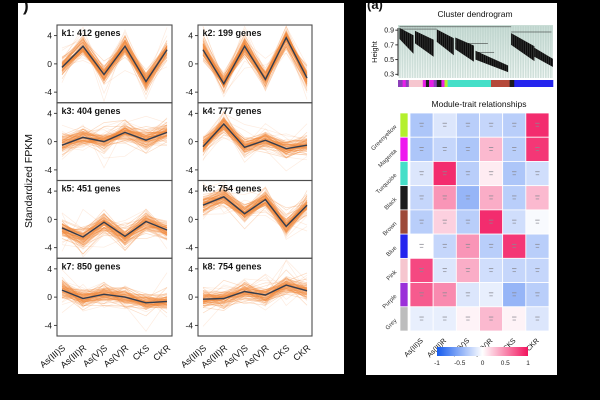  Describe the element at coordinates (404, 319) in the screenshot. I see `module-swatch-grey` at that location.